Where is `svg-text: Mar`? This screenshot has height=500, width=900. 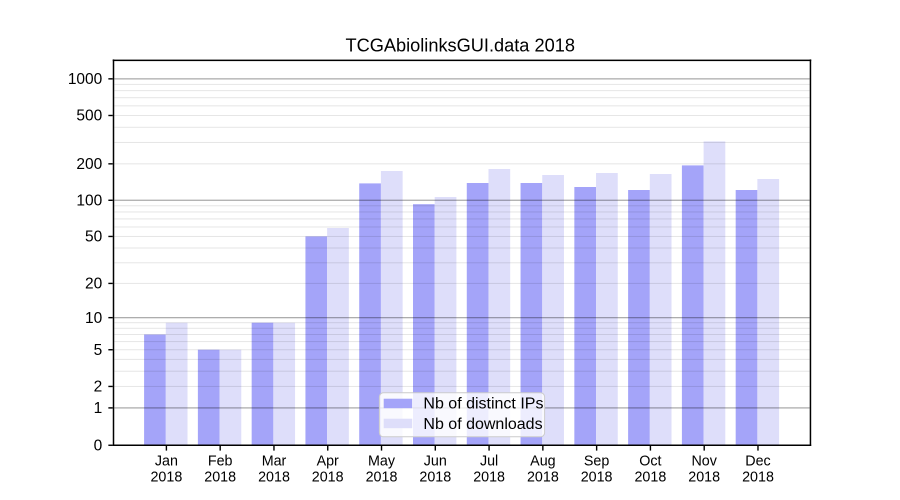
svg-text: Mar is located at coordinates (274, 462).